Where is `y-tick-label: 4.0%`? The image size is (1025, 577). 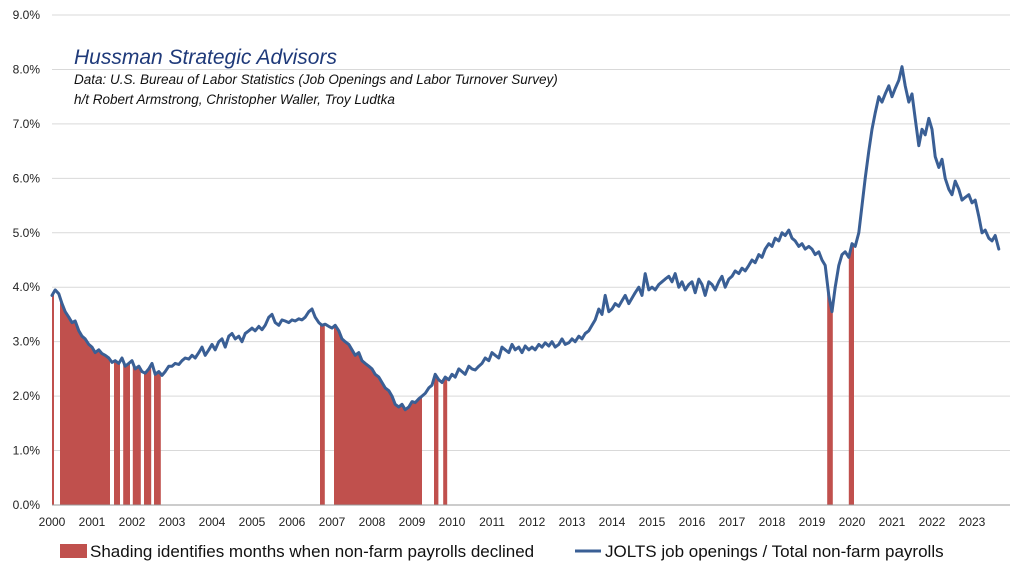 y-tick-label: 4.0% is located at coordinates (27, 287).